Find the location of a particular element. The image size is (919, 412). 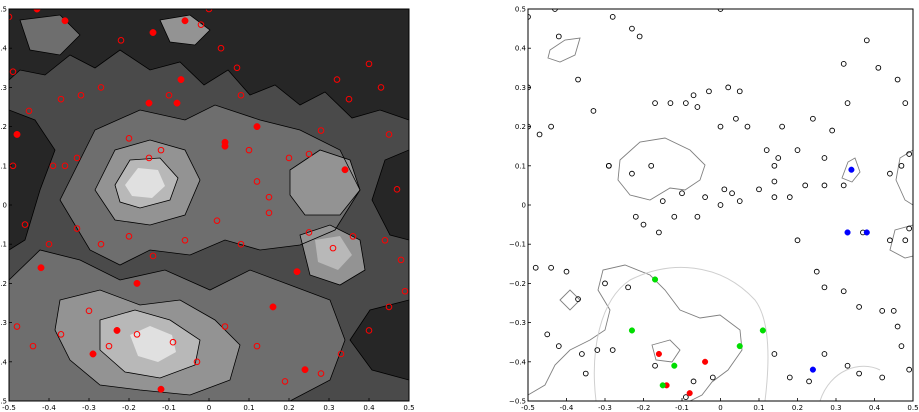

right-y-tick-label: 0.2 is located at coordinates (520, 127).